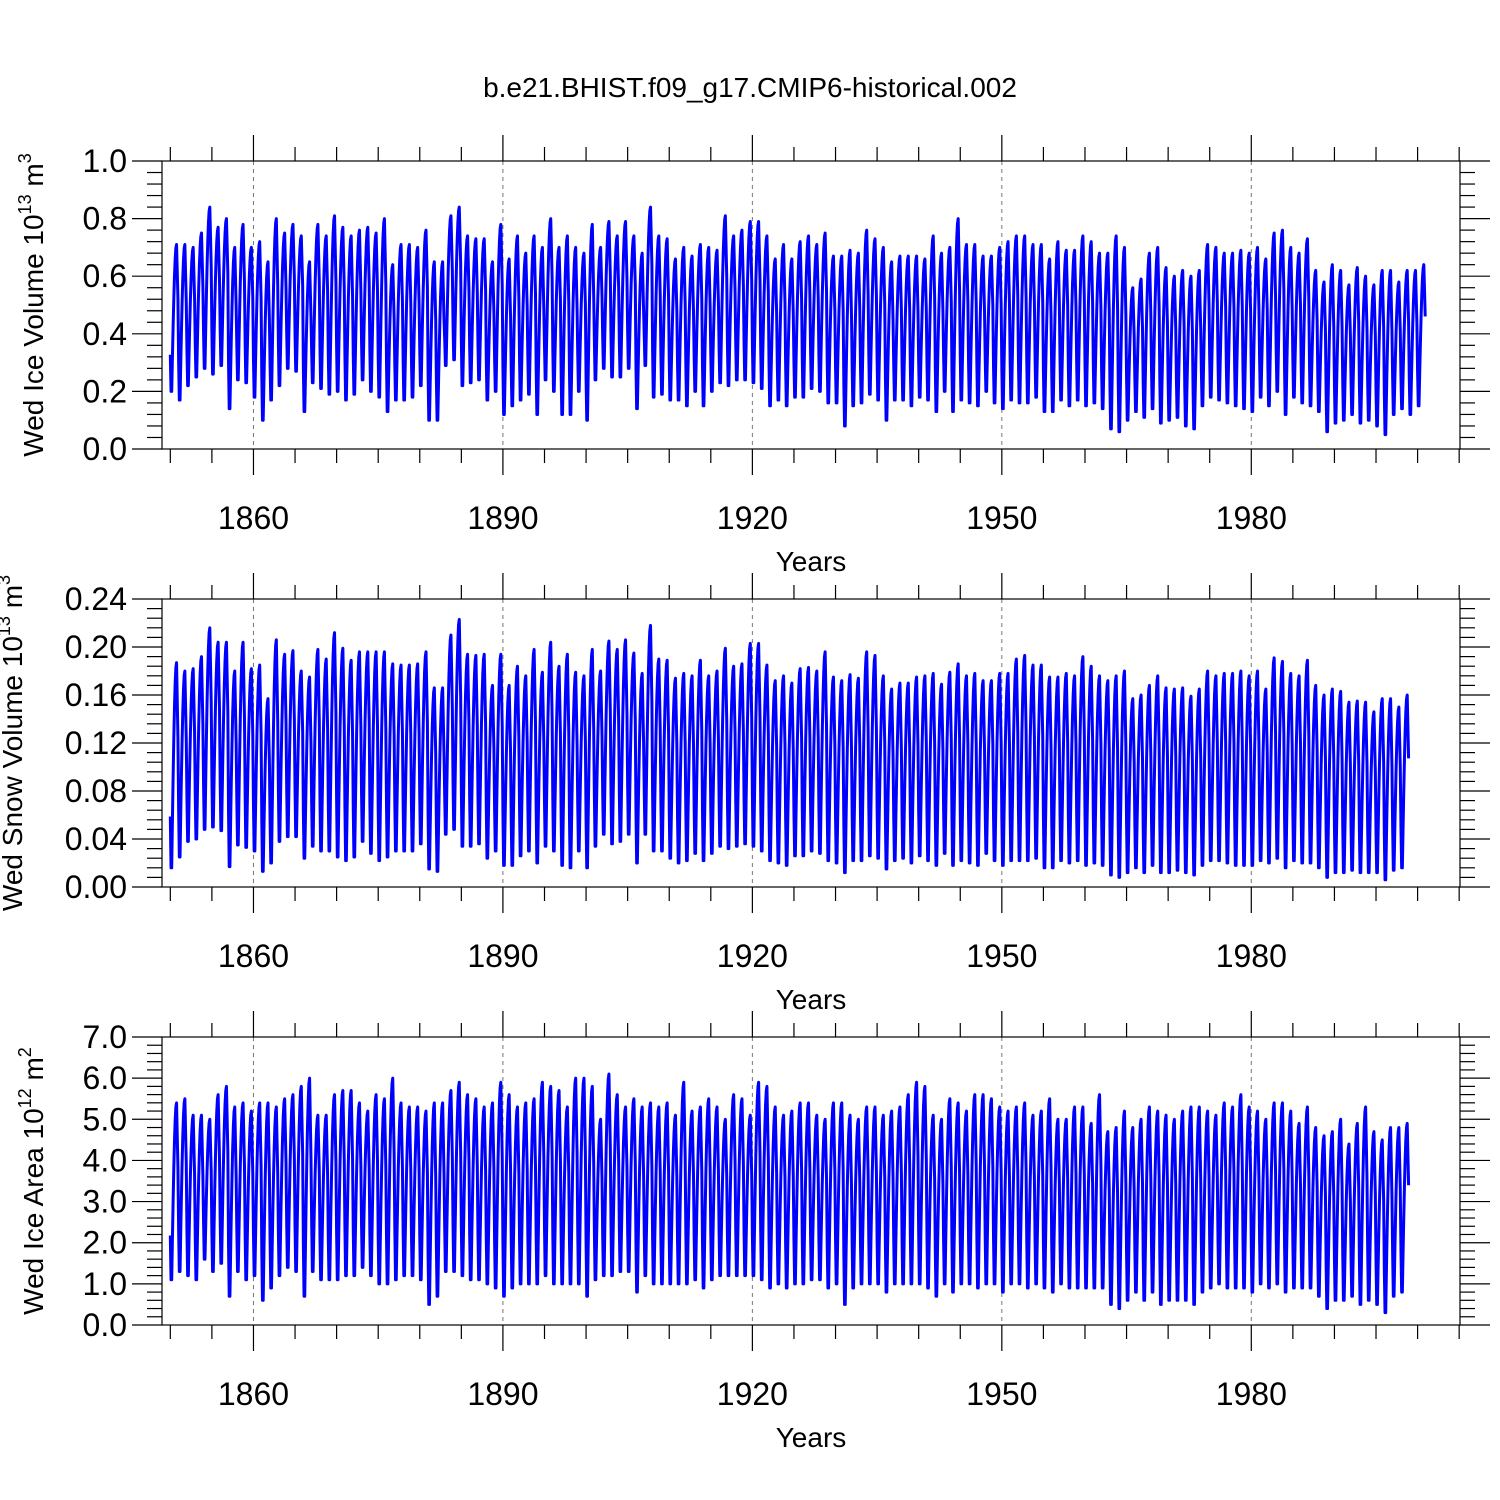 The image size is (1500, 1500). What do you see at coordinates (14, 773) in the screenshot?
I see `y-label-text: Wed Snow Volume 10` at bounding box center [14, 773].